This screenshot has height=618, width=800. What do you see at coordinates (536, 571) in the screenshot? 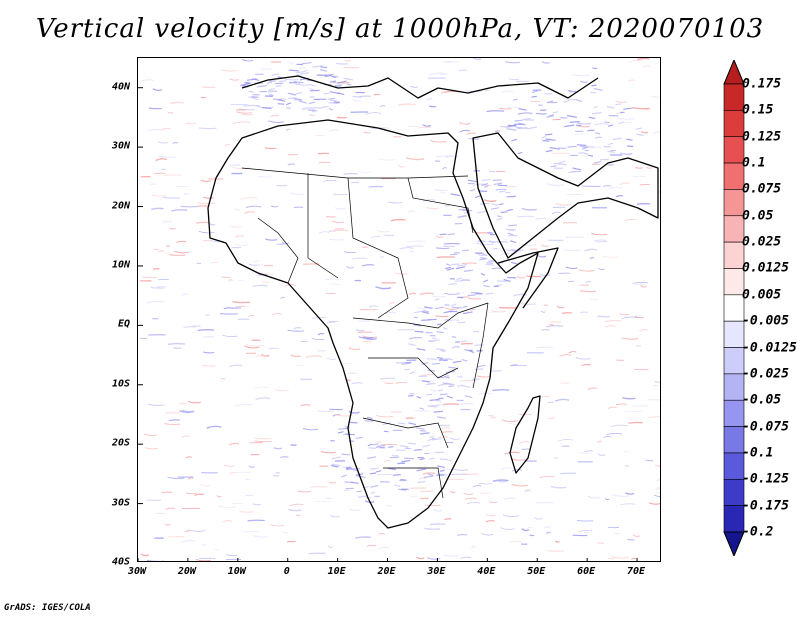
I see `lon-tick-label: 50E` at bounding box center [536, 571].